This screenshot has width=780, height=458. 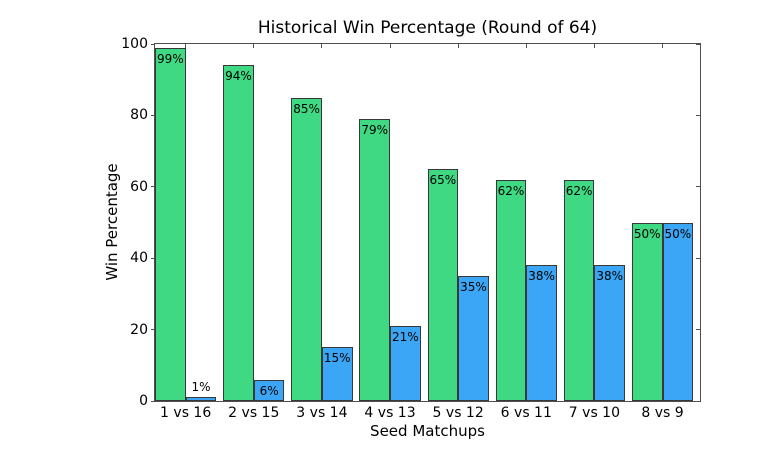 What do you see at coordinates (134, 44) in the screenshot?
I see `y-tick-label: 100` at bounding box center [134, 44].